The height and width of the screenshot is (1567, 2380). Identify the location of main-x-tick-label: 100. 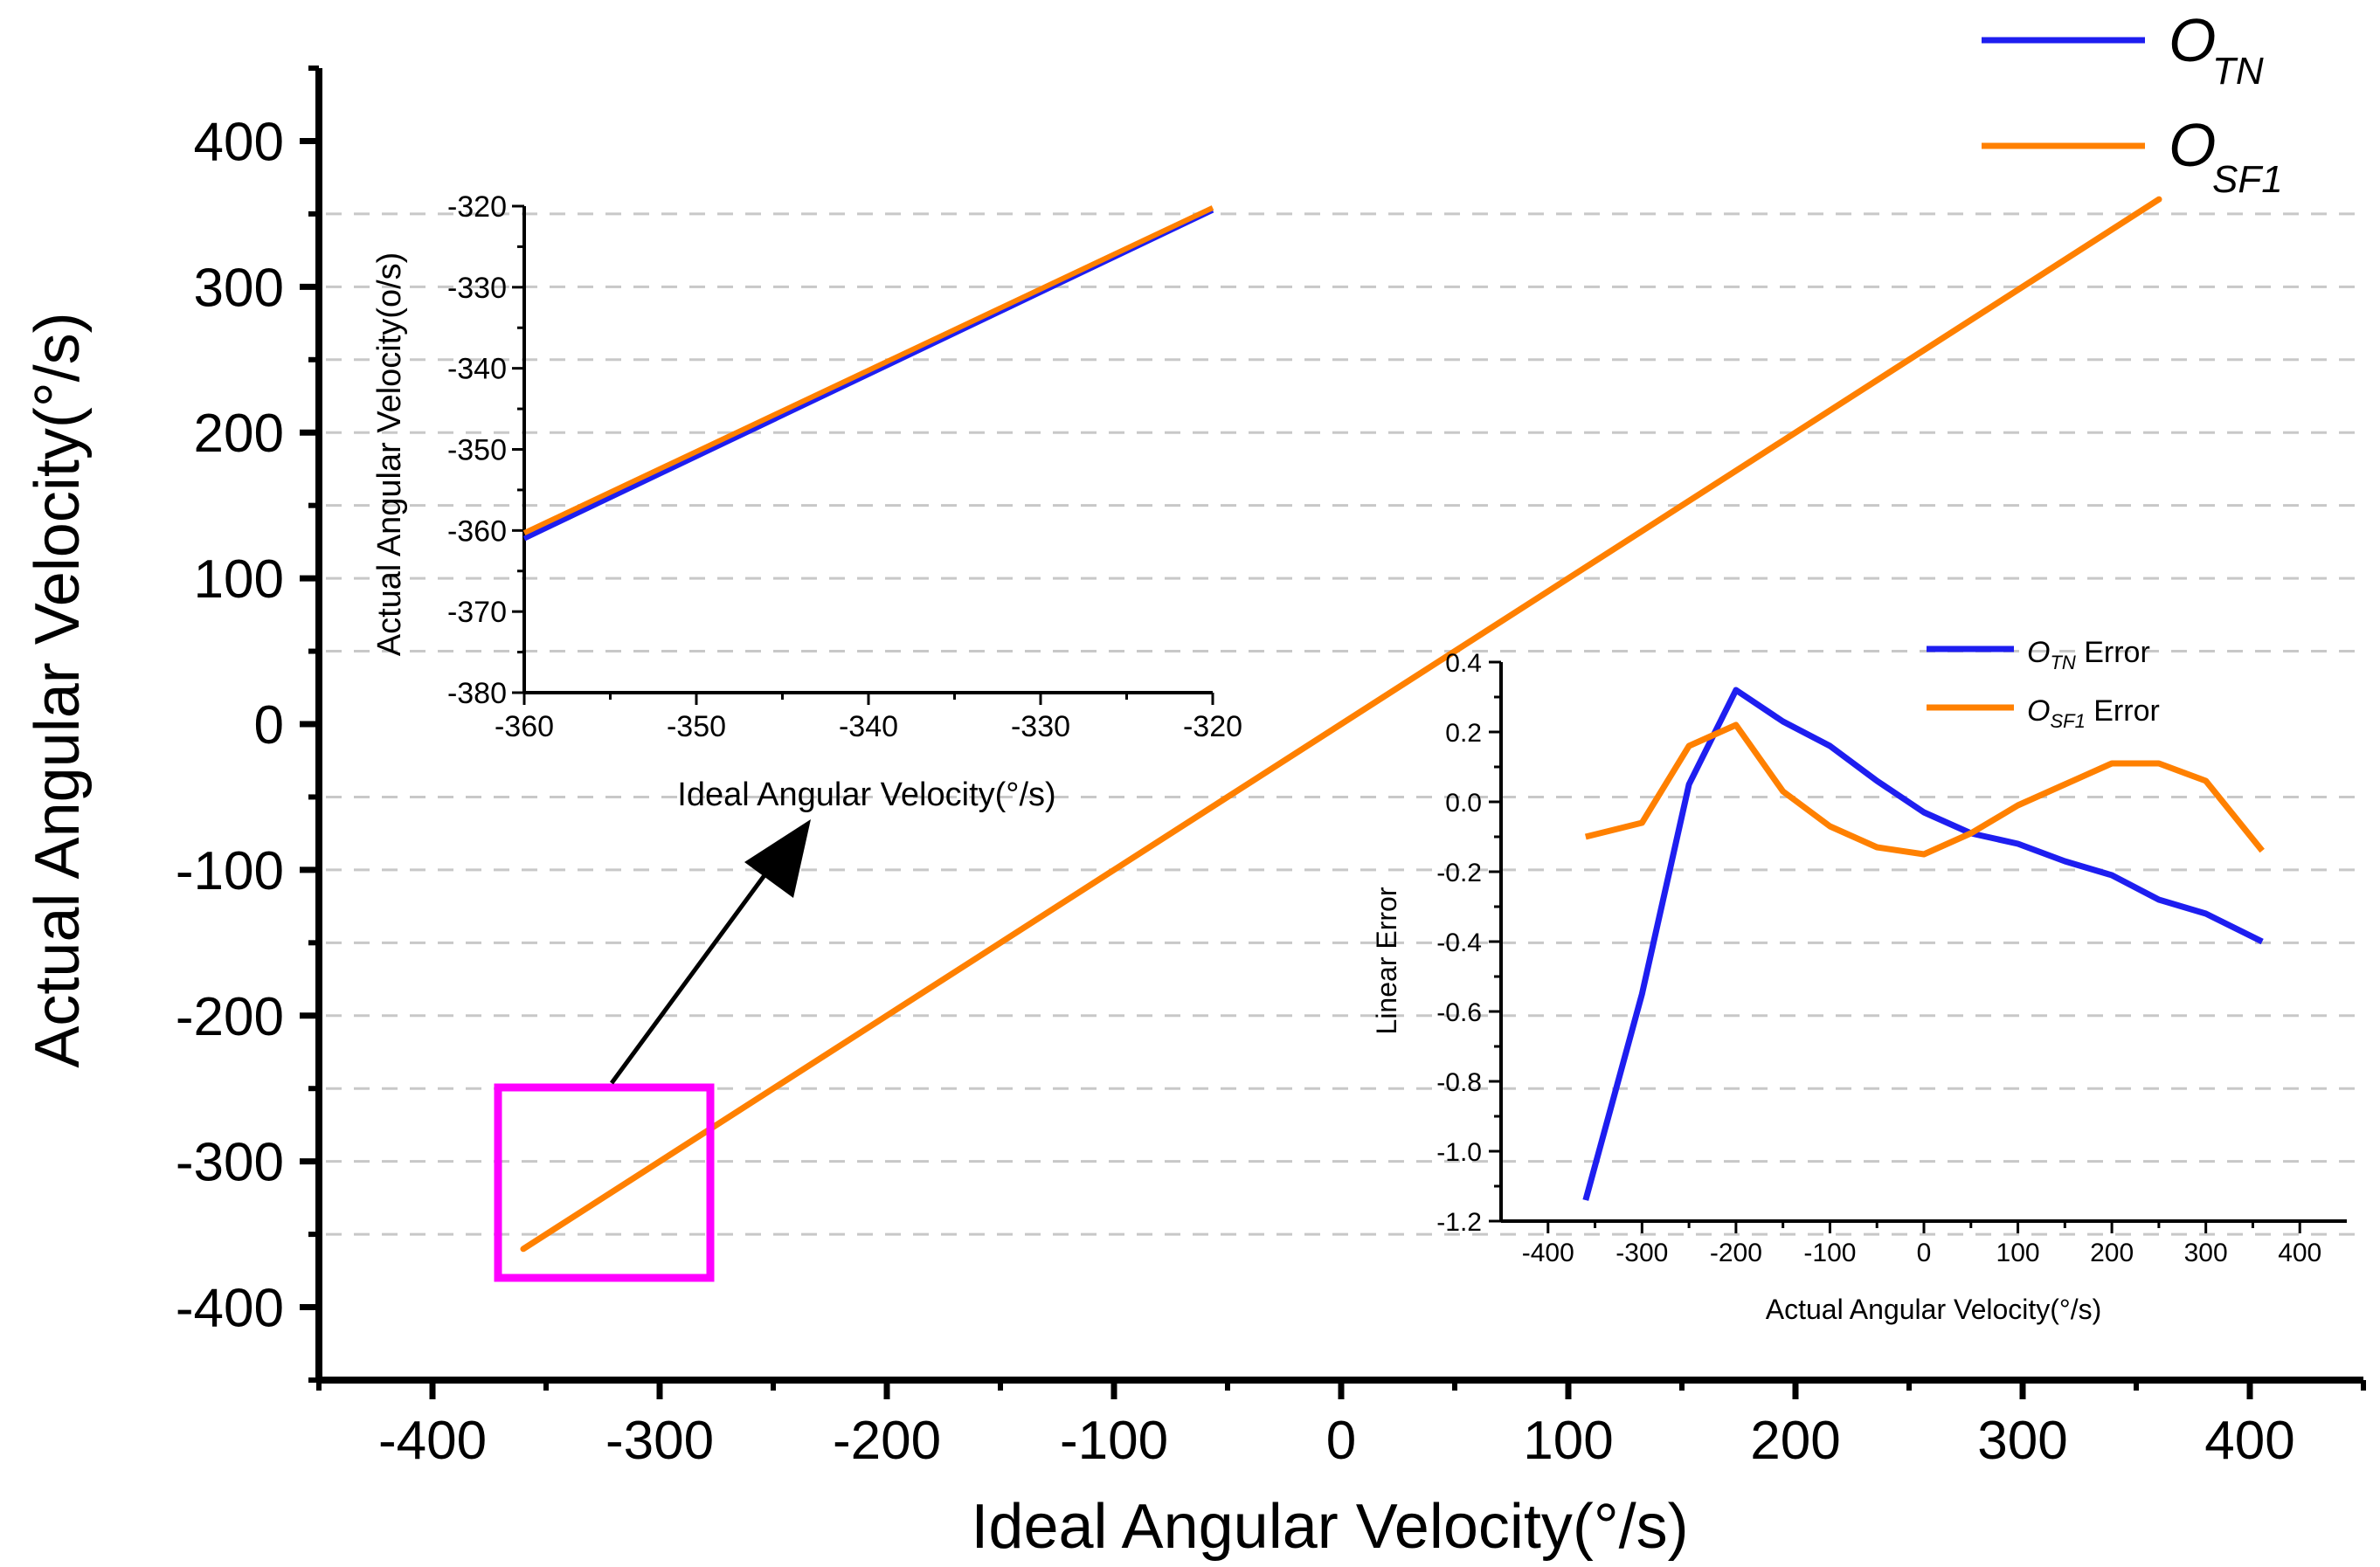
(1568, 1441).